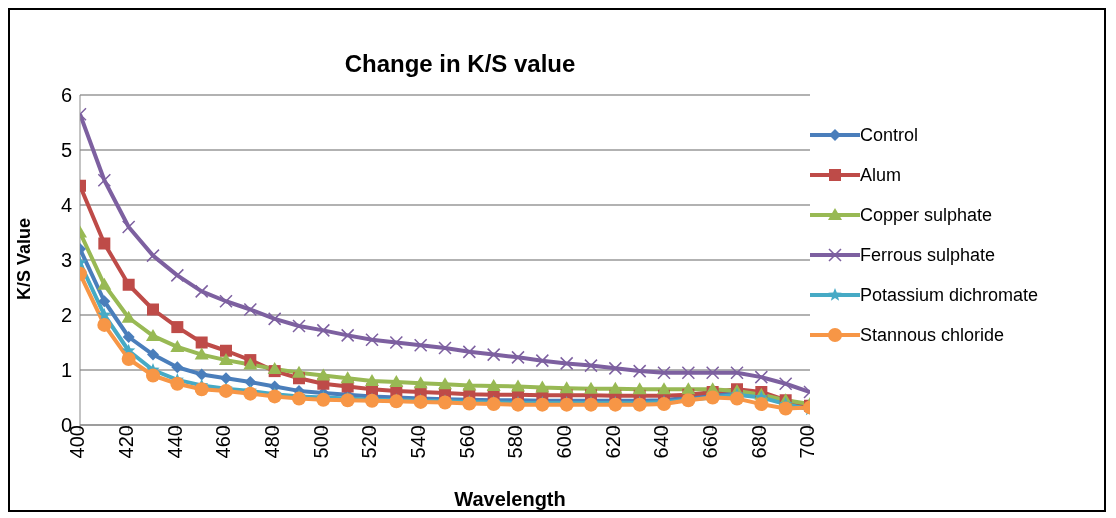 This screenshot has width=1116, height=518. What do you see at coordinates (417, 442) in the screenshot?
I see `x-tick-label: 540` at bounding box center [417, 442].